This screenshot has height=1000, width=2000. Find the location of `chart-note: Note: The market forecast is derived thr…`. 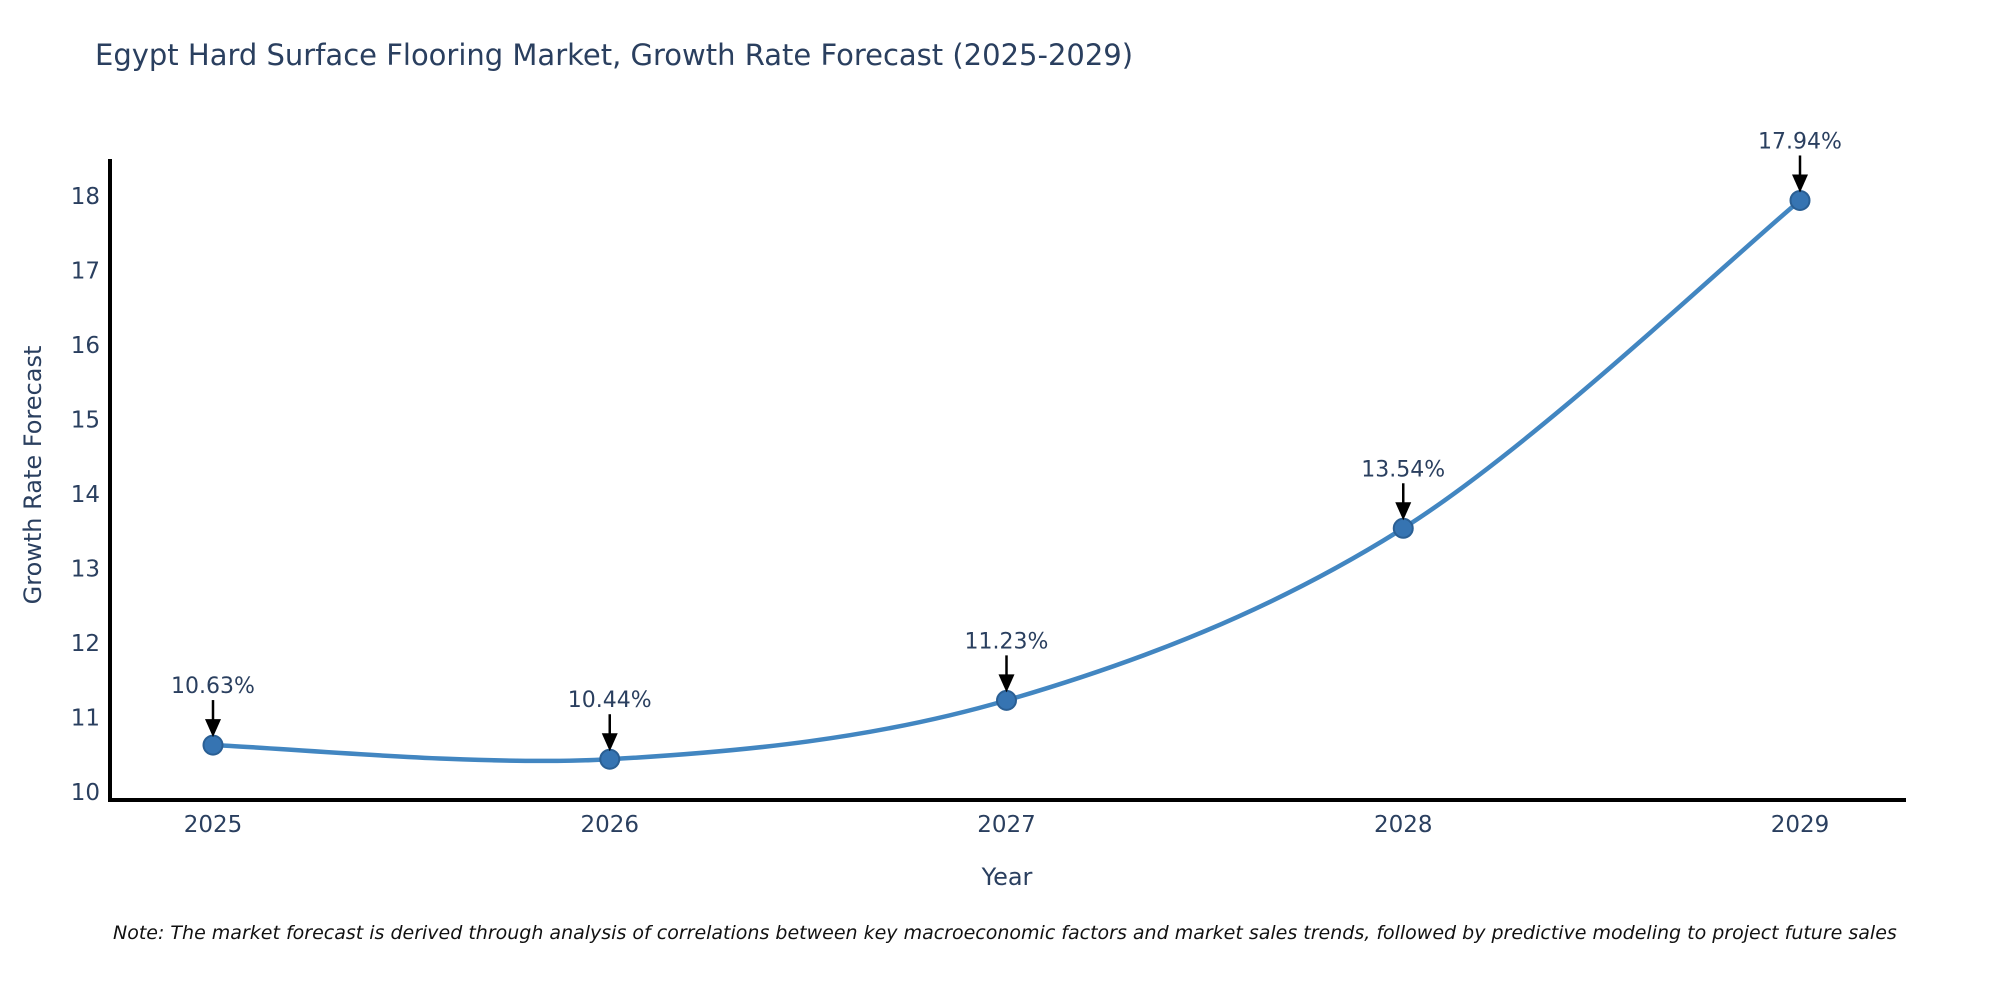

chart-note: Note: The market forecast is derived thr… is located at coordinates (1005, 933).